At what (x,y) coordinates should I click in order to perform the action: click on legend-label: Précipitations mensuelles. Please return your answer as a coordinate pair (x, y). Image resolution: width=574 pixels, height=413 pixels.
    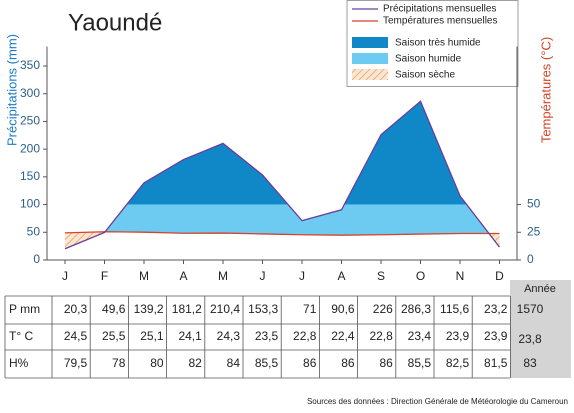
    Looking at the image, I should click on (439, 9).